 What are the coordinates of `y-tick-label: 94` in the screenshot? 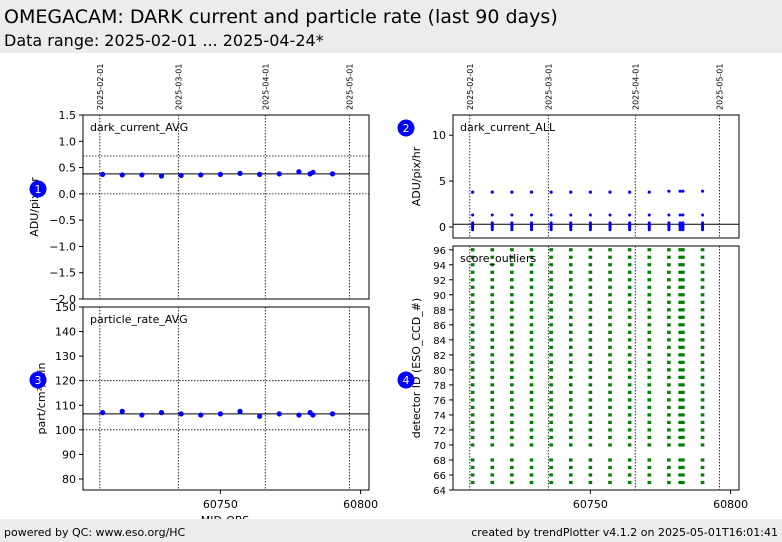 It's located at (439, 266).